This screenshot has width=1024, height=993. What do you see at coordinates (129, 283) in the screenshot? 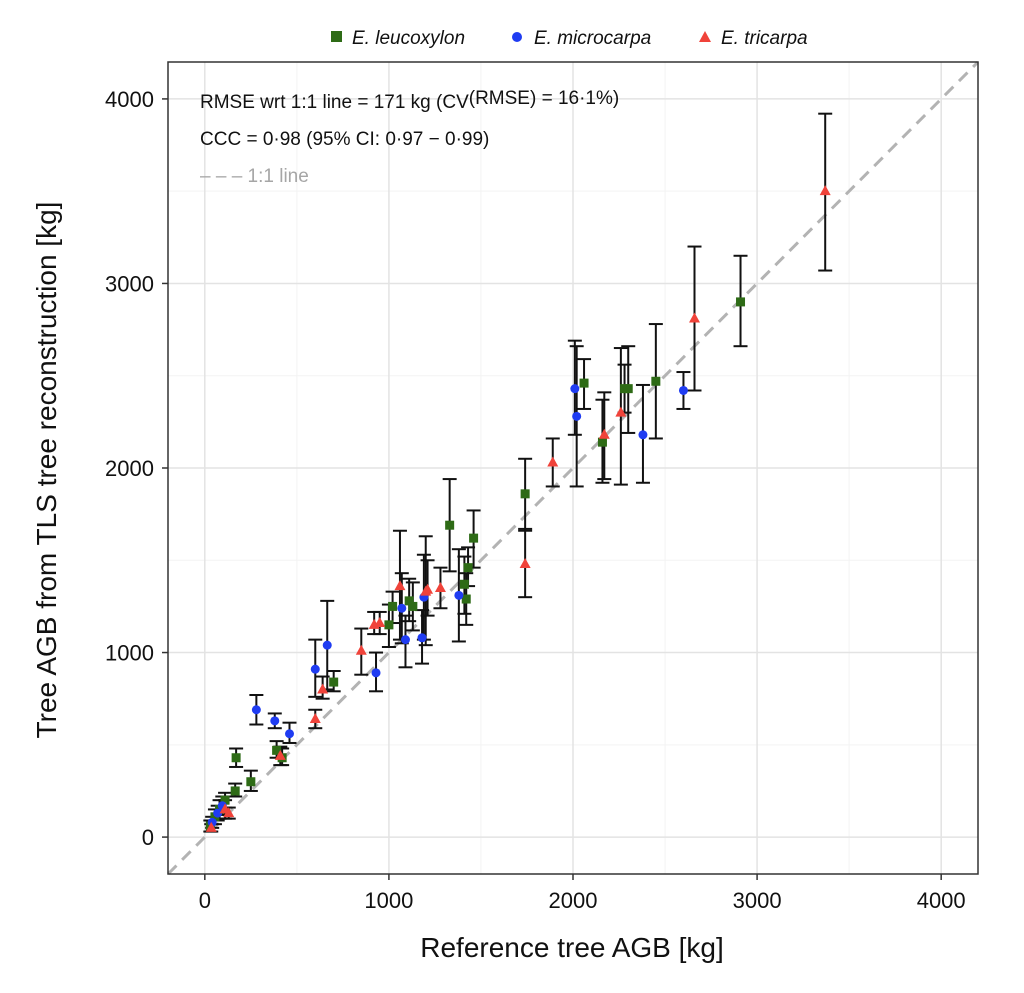
I see `y-tick-label: 3000` at bounding box center [129, 283].